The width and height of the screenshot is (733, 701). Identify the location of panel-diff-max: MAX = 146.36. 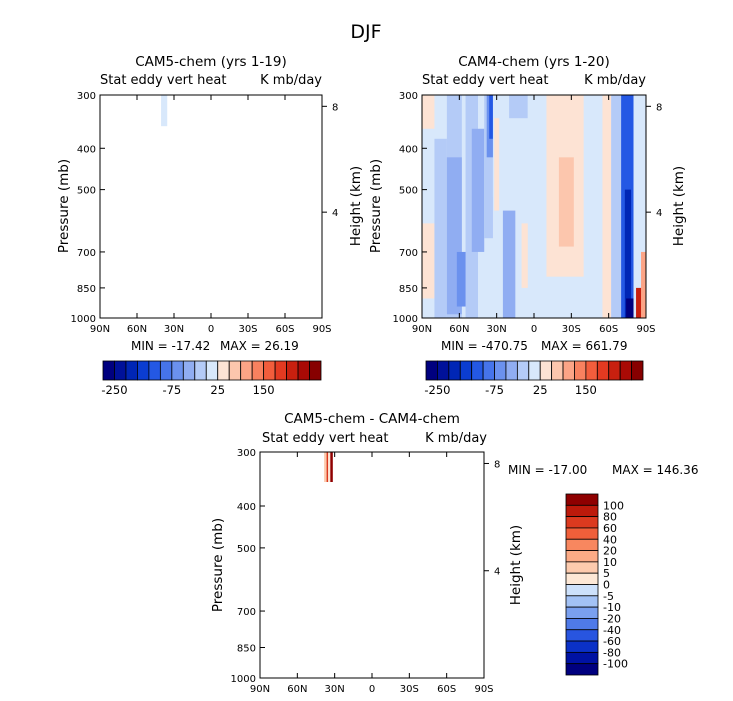
(655, 470).